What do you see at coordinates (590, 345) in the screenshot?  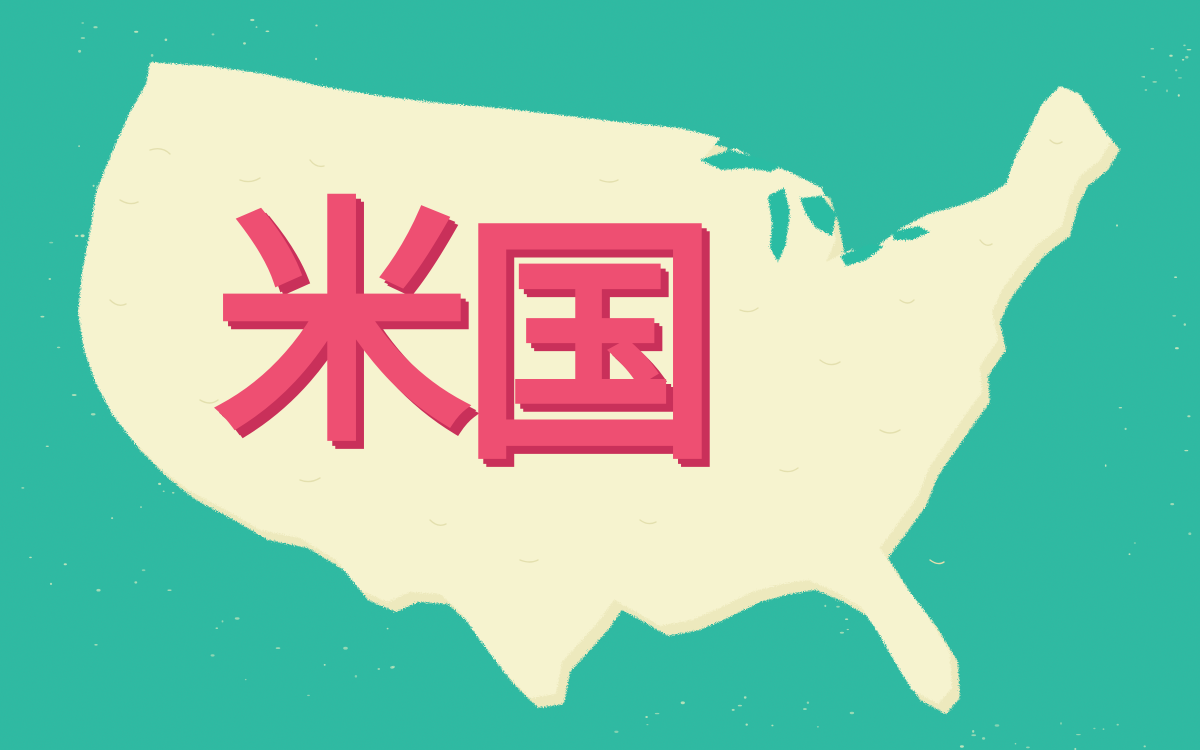 I see `kanji-char-2-face: 国` at bounding box center [590, 345].